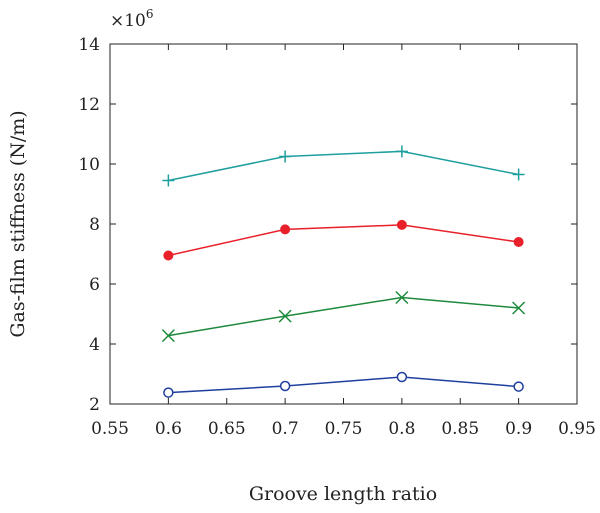 This screenshot has width=600, height=513. I want to click on y-multiplier-base: ×10, so click(128, 21).